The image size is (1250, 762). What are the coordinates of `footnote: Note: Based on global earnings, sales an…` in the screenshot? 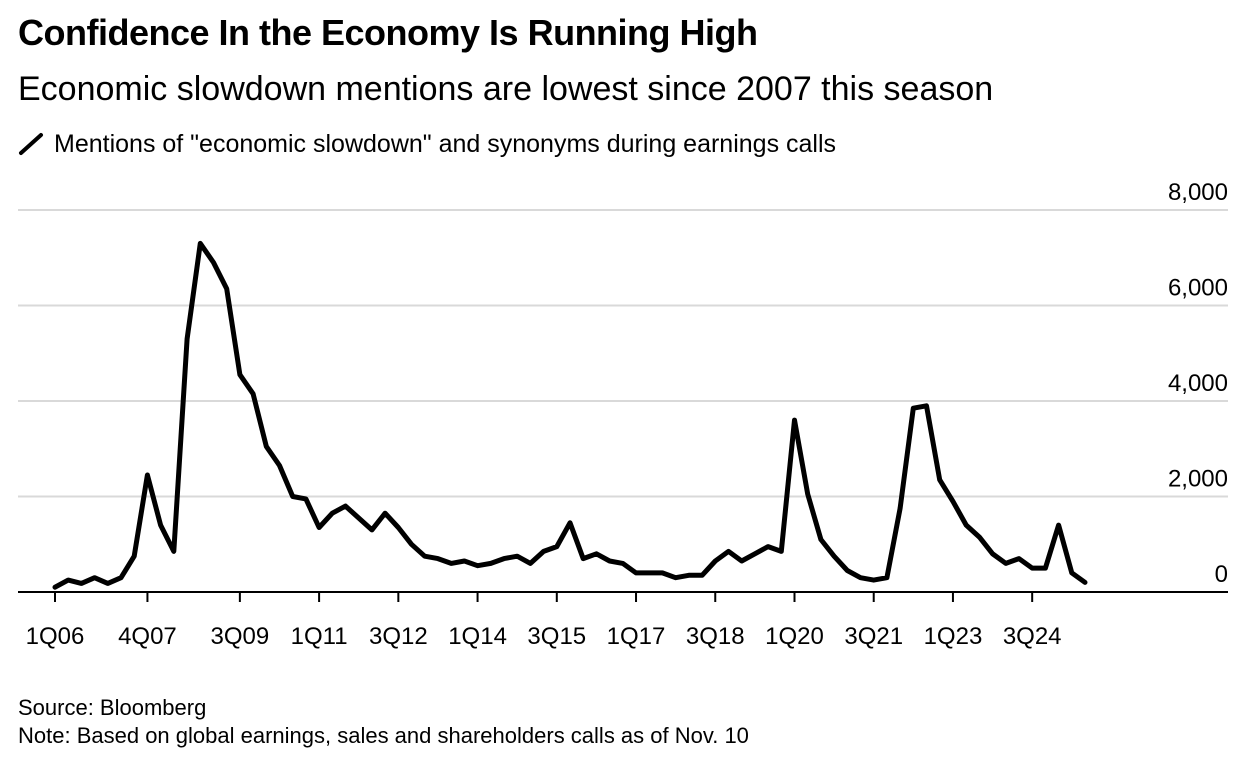 It's located at (383, 735).